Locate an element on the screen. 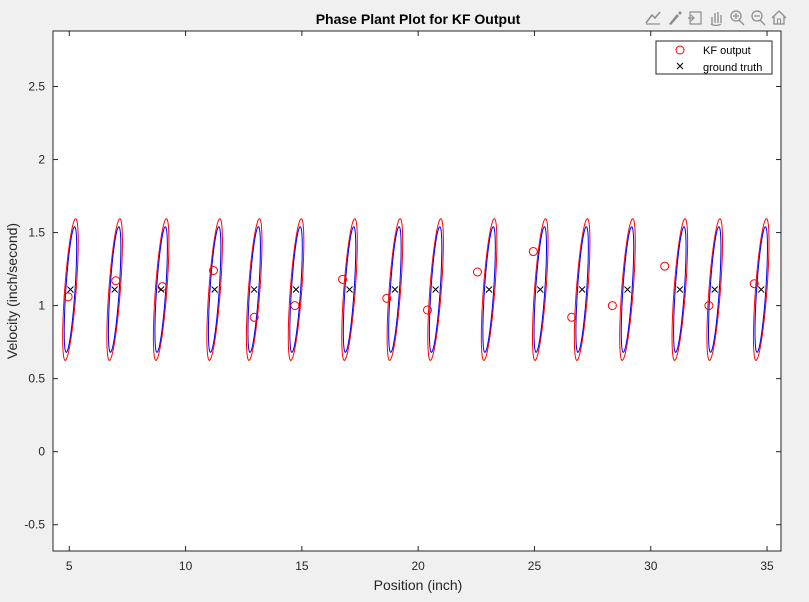  home-icon is located at coordinates (778, 17).